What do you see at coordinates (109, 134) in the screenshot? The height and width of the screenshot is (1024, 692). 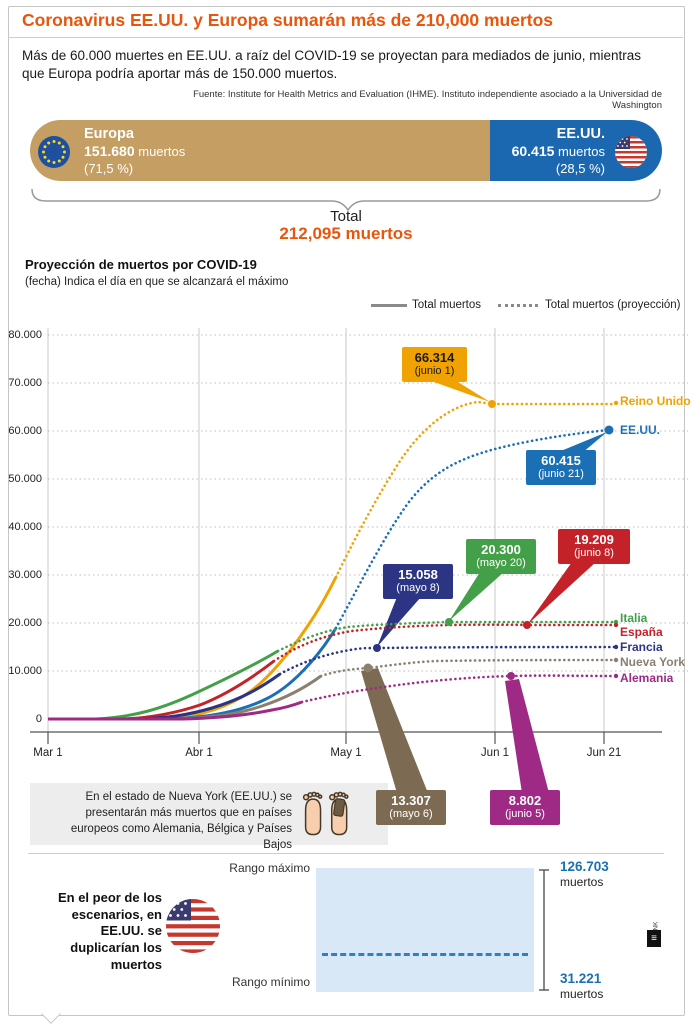 I see `europe-name: Europa` at bounding box center [109, 134].